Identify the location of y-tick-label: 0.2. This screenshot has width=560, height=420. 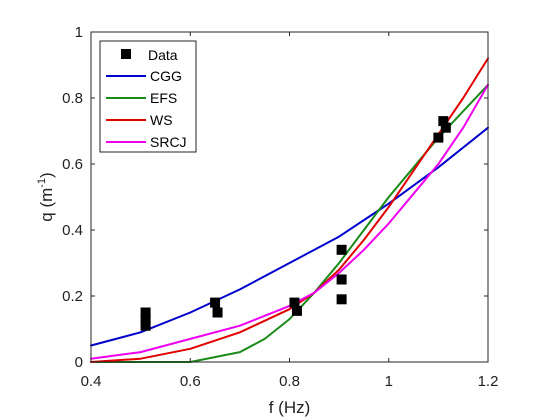
(72, 296).